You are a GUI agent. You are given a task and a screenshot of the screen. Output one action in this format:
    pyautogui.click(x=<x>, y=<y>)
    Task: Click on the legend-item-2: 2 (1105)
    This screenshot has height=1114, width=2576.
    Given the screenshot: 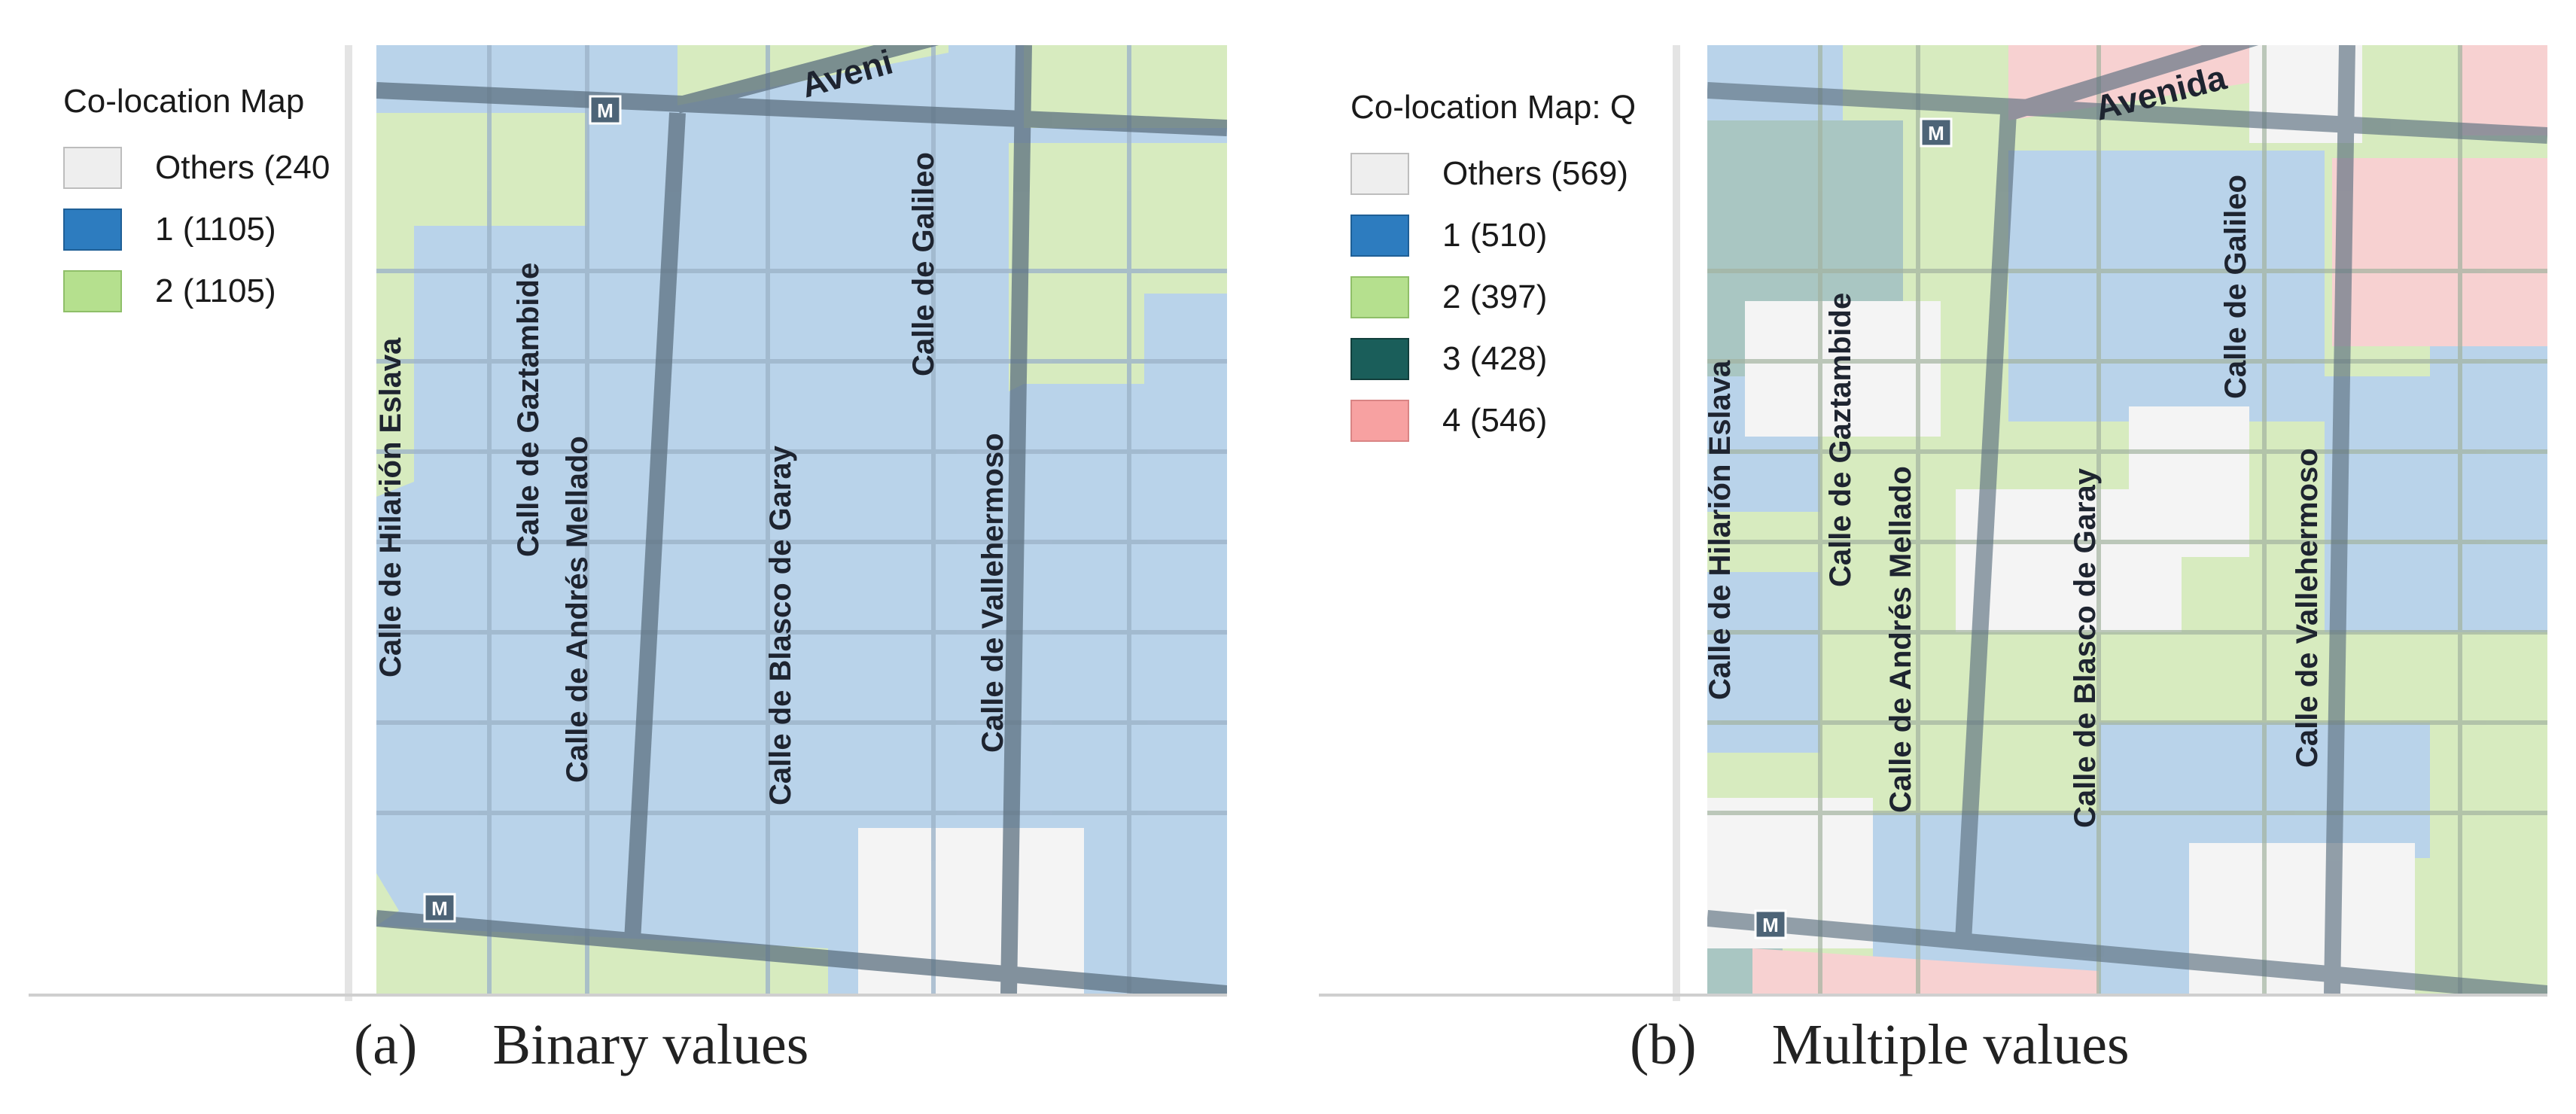 What is the action you would take?
    pyautogui.click(x=170, y=291)
    